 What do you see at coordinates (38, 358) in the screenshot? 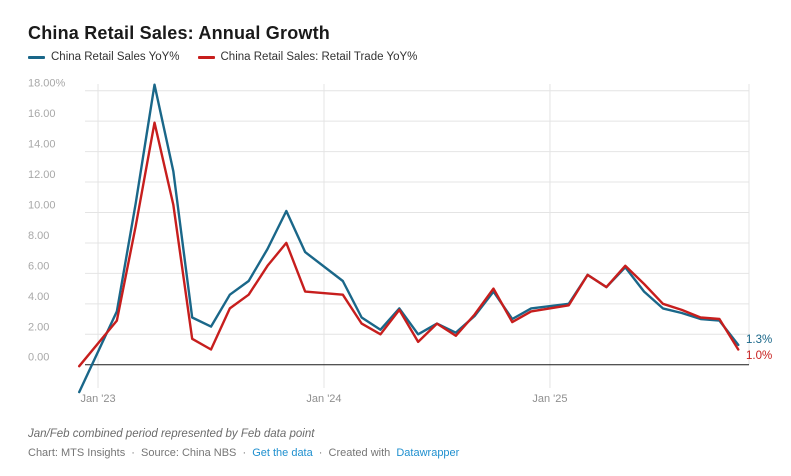
I see `y-axis-label: 0.00` at bounding box center [38, 358].